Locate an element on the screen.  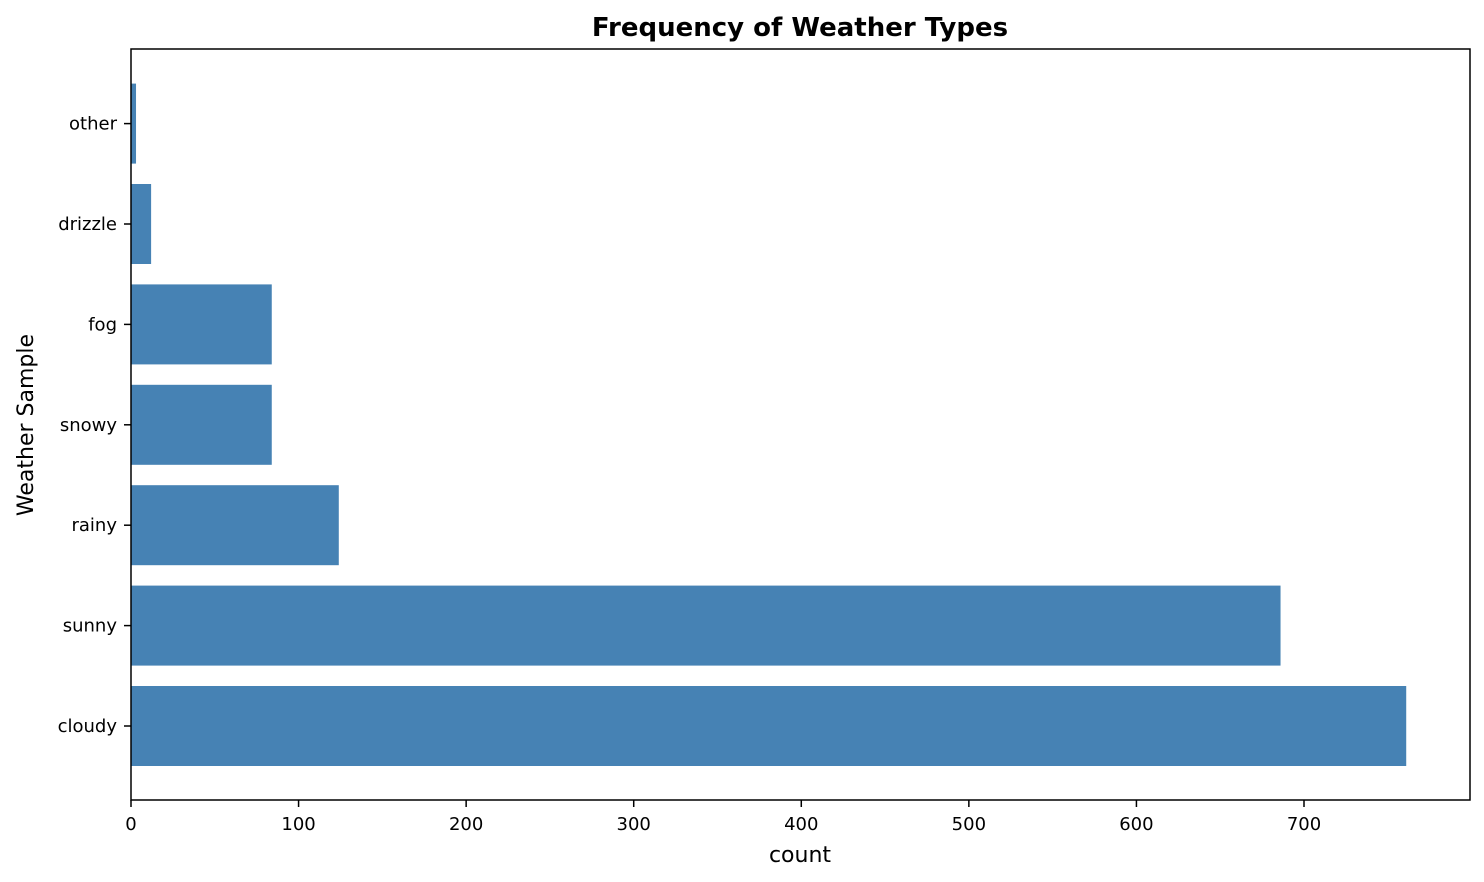
bar-drizzle is located at coordinates (141, 224).